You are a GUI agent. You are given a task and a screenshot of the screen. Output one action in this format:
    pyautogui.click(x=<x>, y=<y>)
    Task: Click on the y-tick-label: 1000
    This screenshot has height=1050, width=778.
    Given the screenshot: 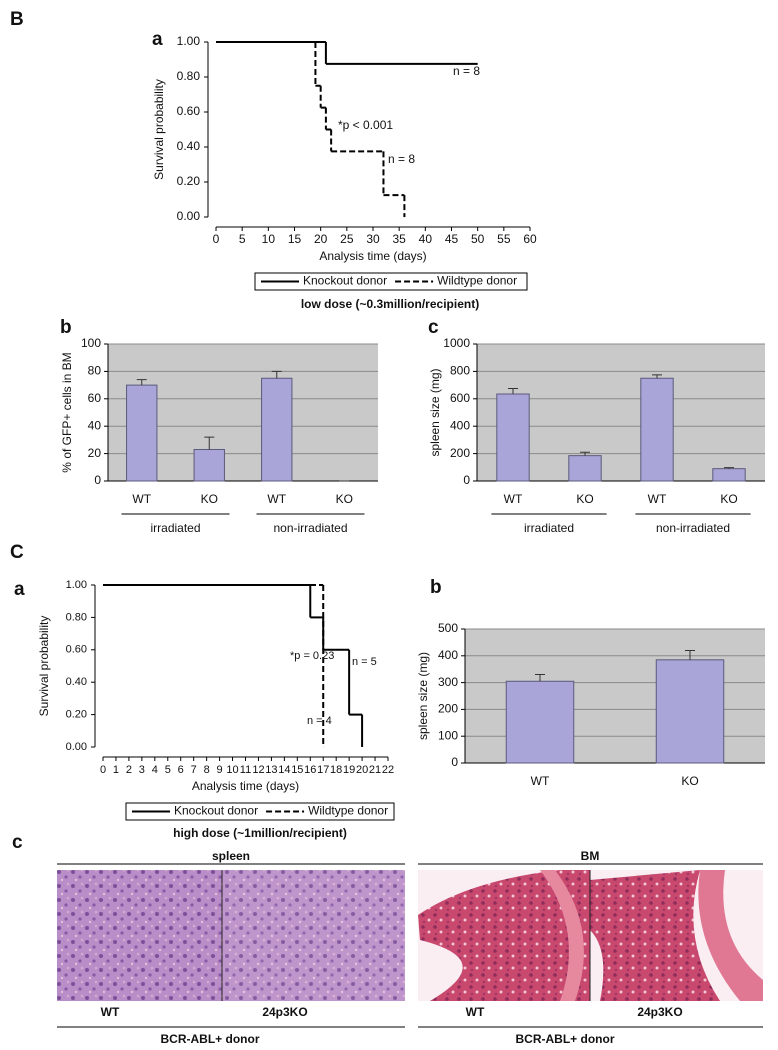 What is the action you would take?
    pyautogui.click(x=456, y=343)
    